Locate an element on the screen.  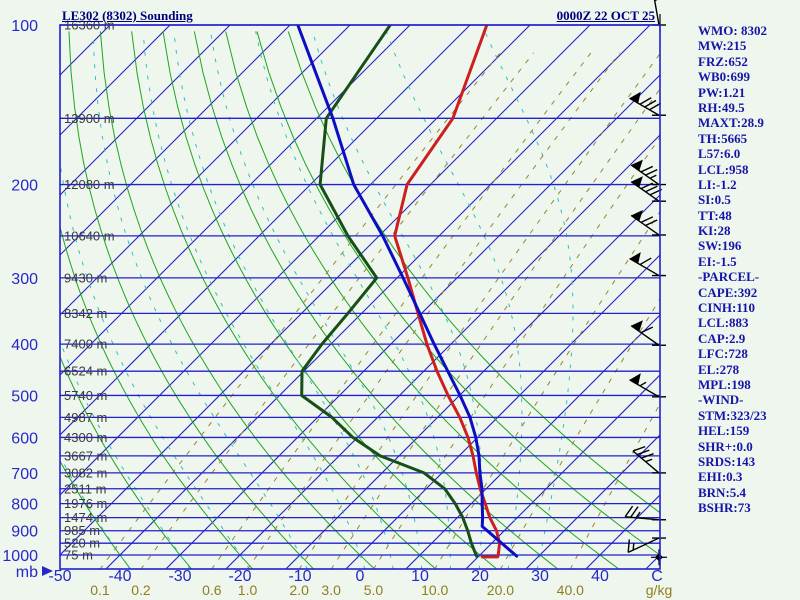
index-value: WMO: 8302 is located at coordinates (732, 30).